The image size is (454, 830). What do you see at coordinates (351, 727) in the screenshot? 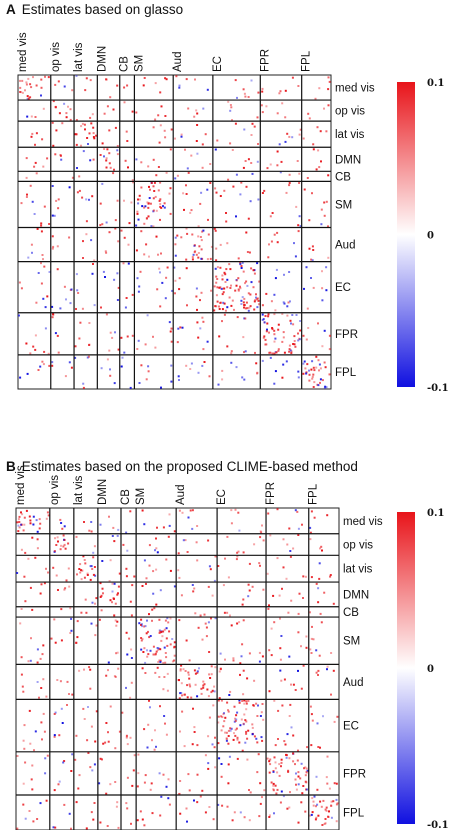
I see `row-label-ec: EC` at bounding box center [351, 727].